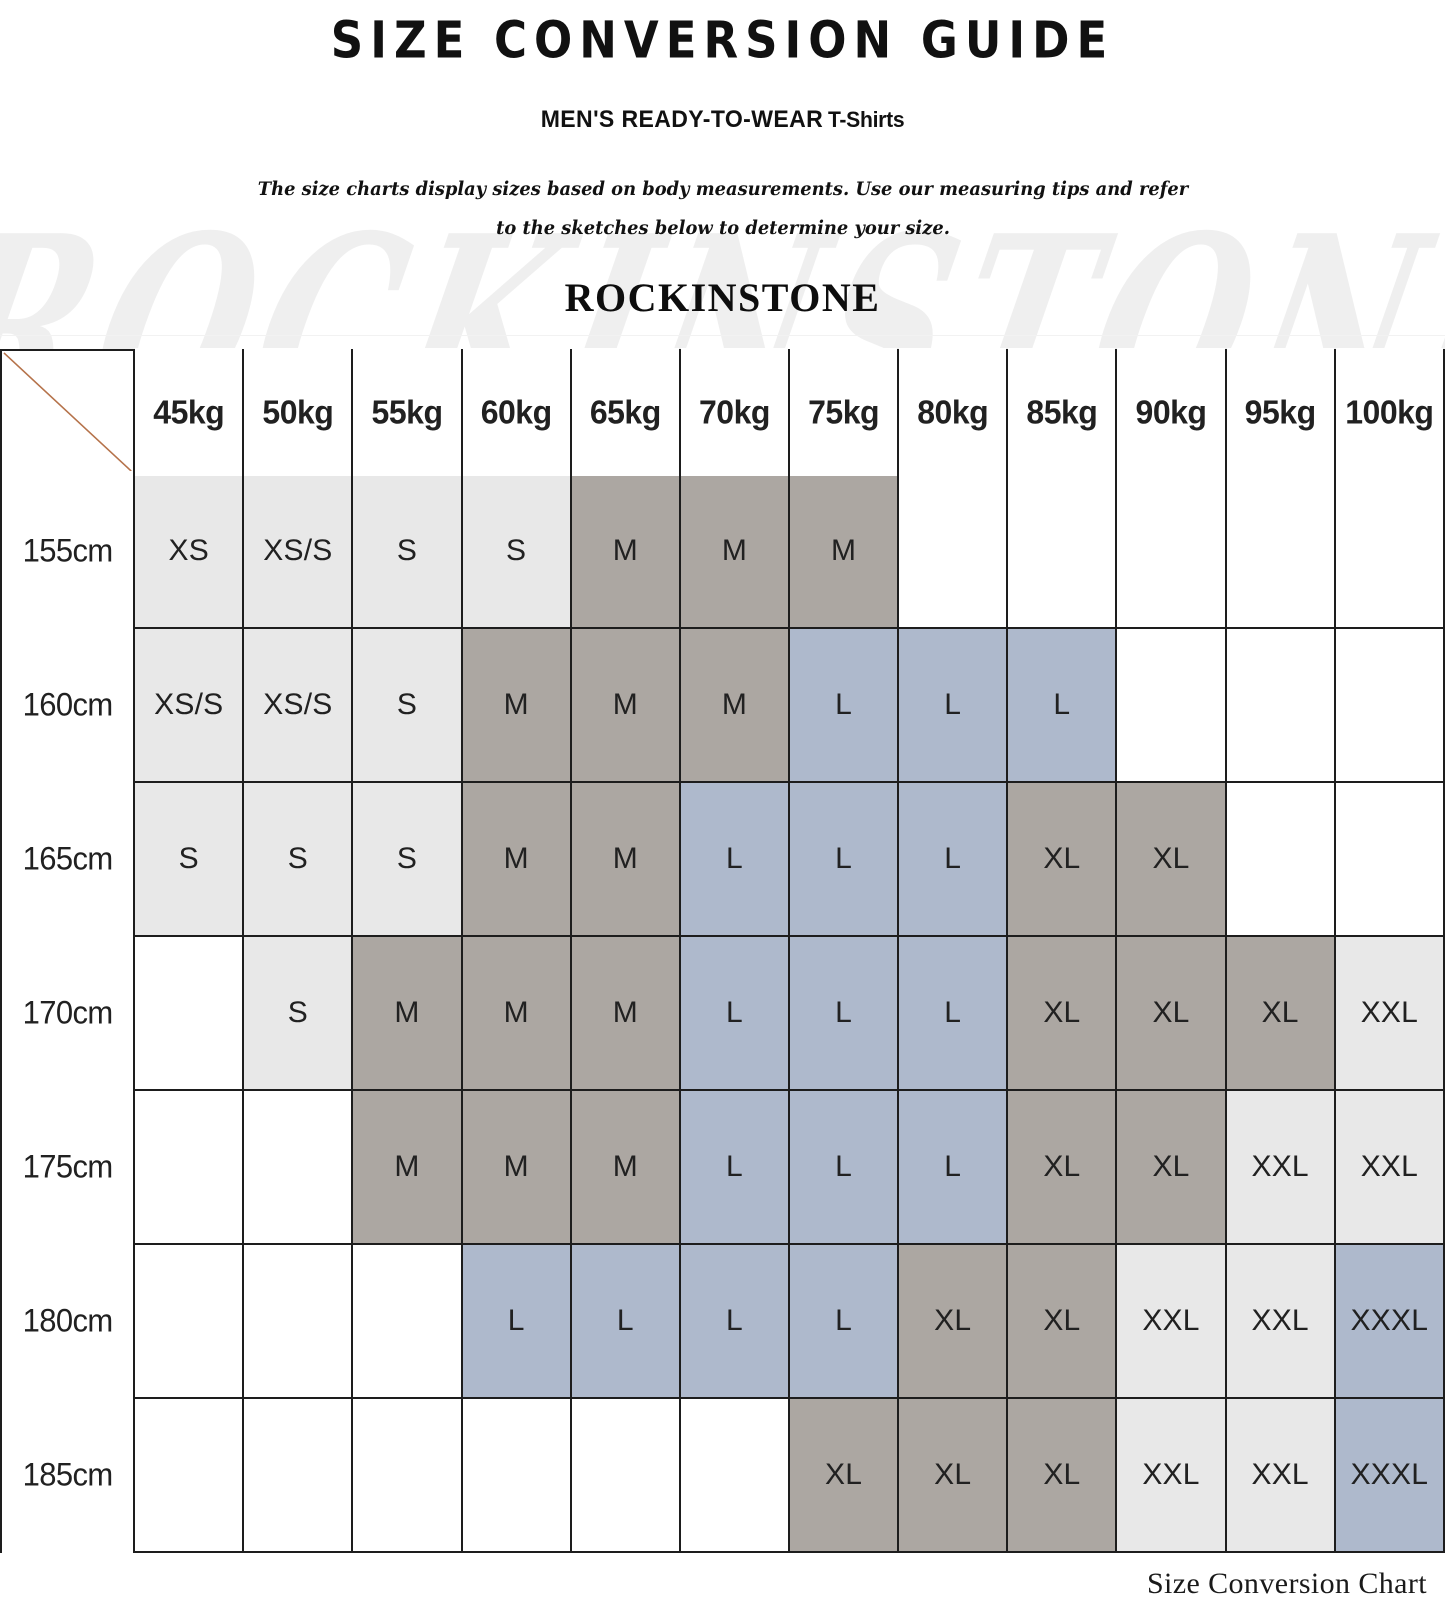  I want to click on height-row-header: 155cm, so click(68, 550).